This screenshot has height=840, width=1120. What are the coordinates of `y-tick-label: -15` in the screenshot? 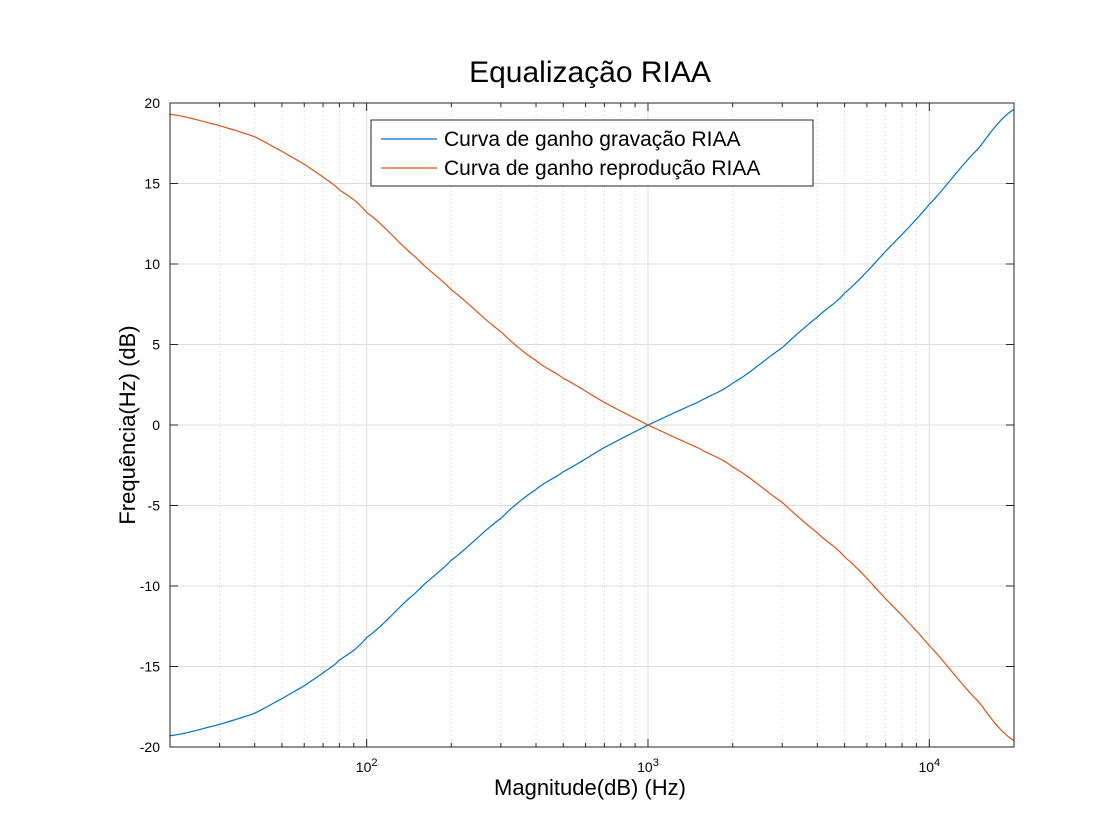 It's located at (150, 667).